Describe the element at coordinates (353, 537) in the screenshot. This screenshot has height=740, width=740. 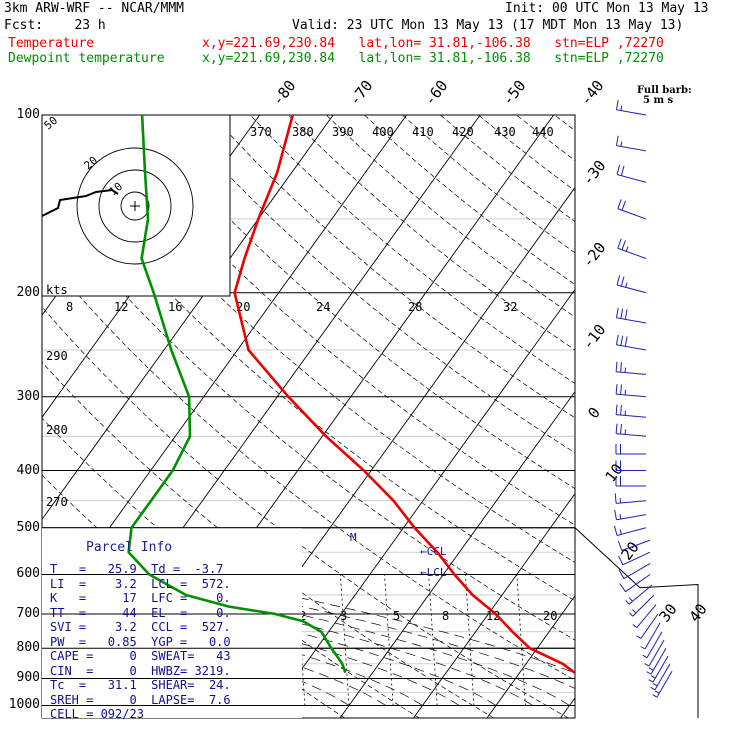
I see `m-annotation: M` at that location.